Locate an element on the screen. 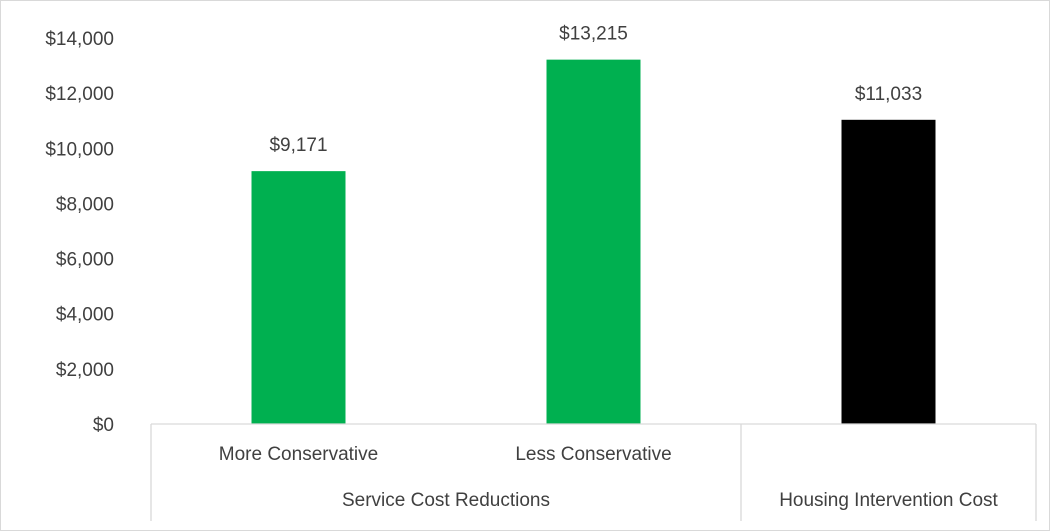 The image size is (1050, 531). y-tick-label: $2,000 is located at coordinates (85, 370).